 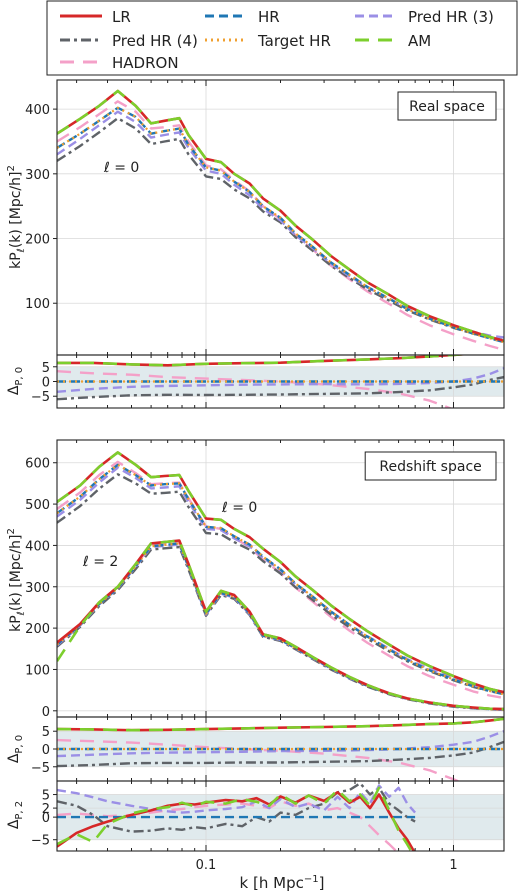 What do you see at coordinates (282, 883) in the screenshot?
I see `x-axis-label: k [h Mpc−1]` at bounding box center [282, 883].